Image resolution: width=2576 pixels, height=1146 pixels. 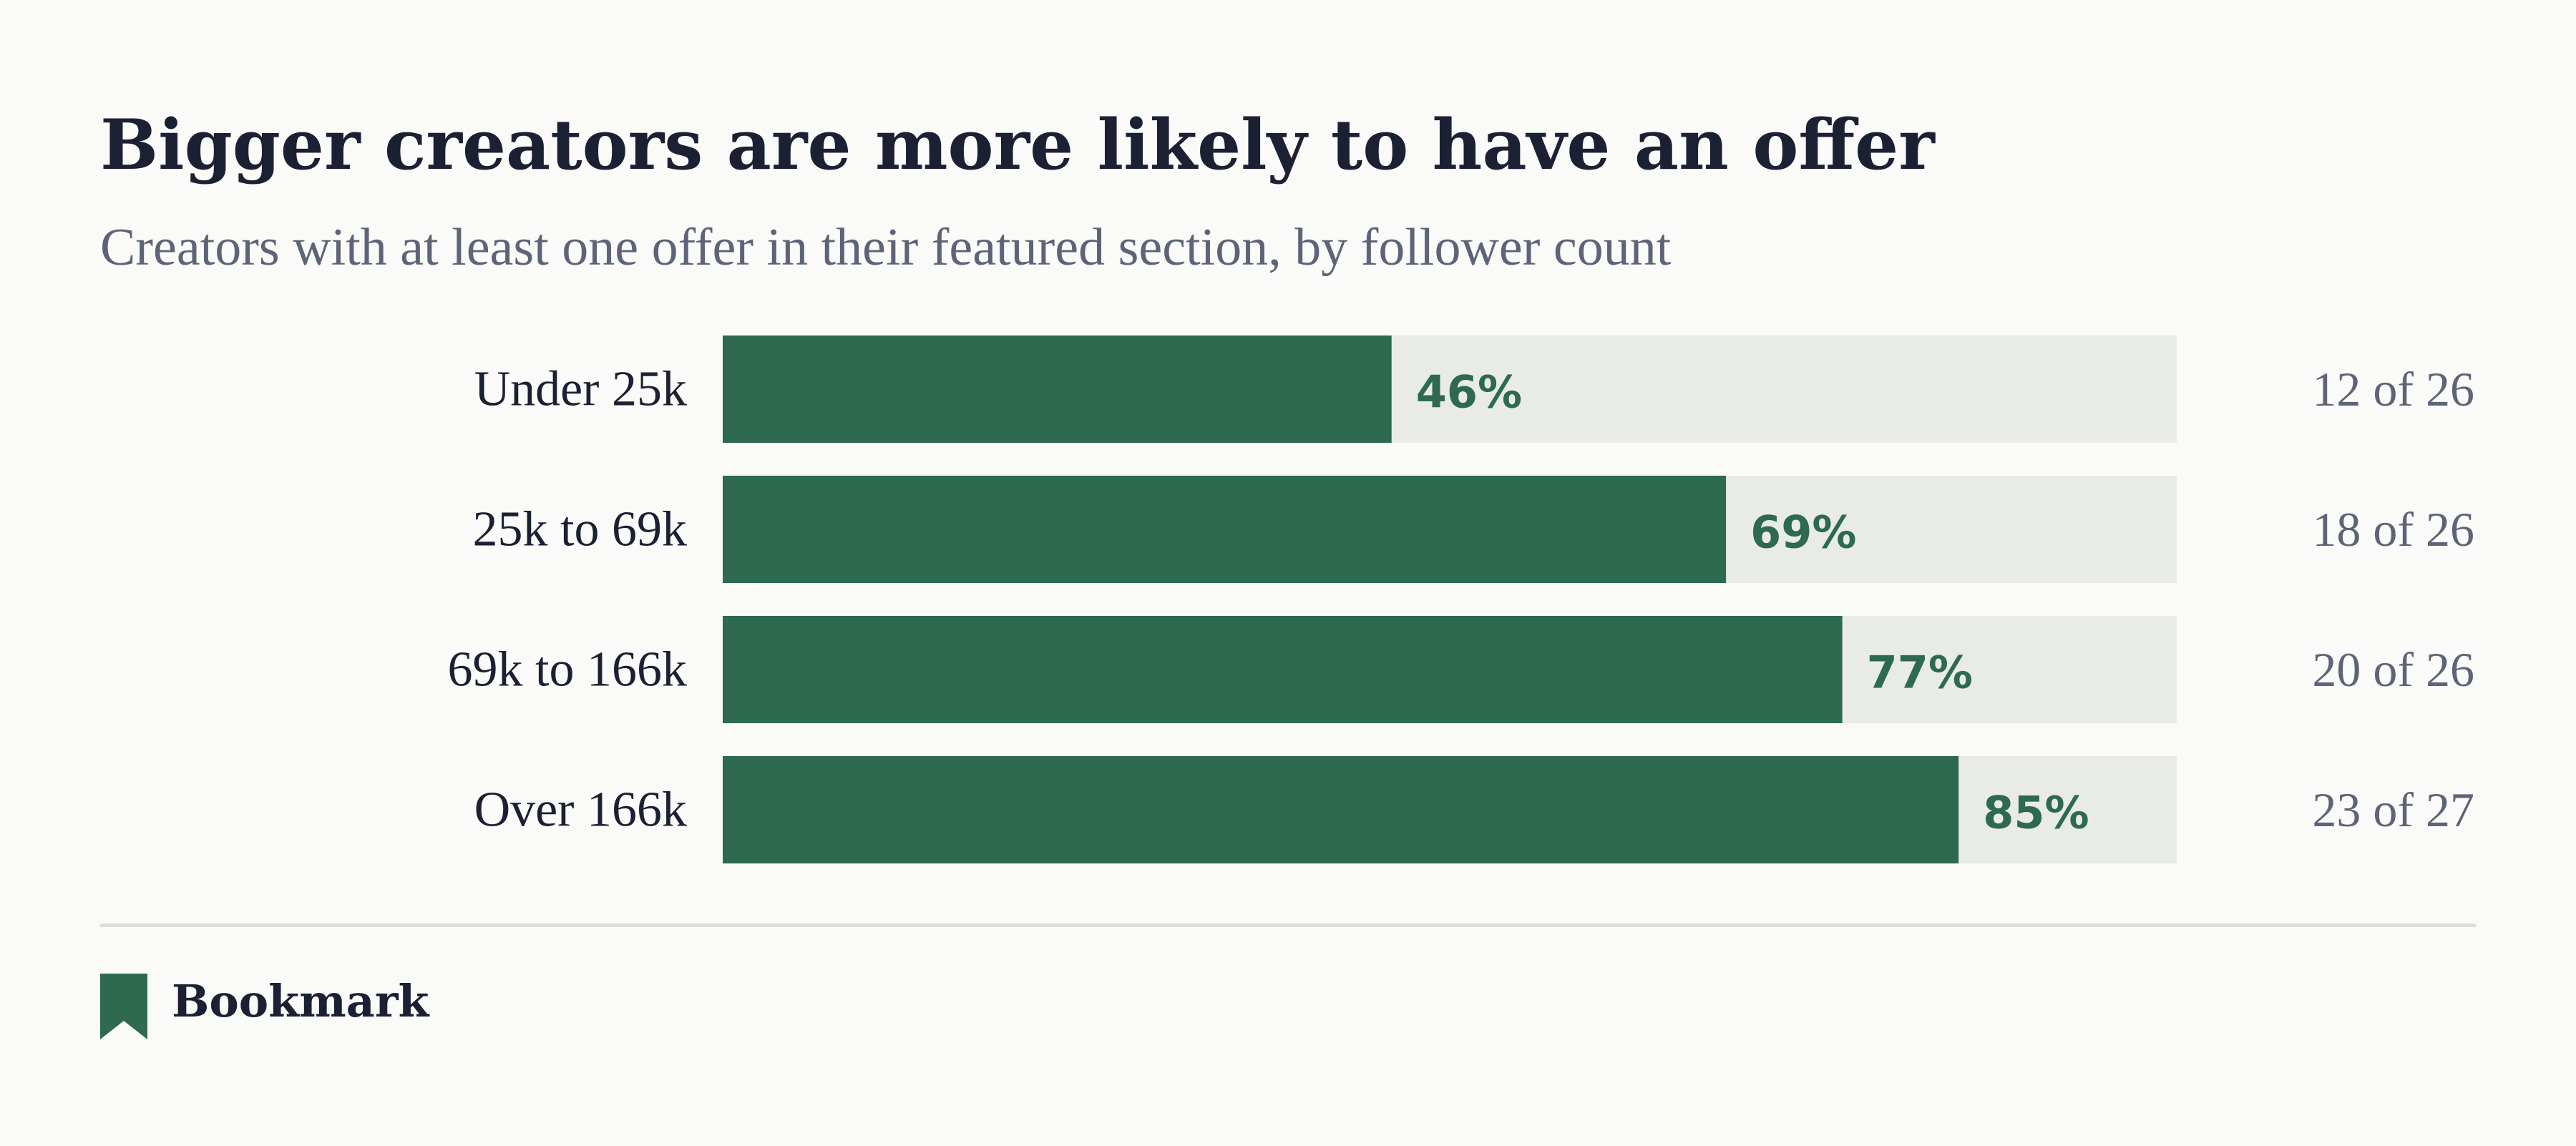 What do you see at coordinates (1920, 673) in the screenshot?
I see `value-label: 77%` at bounding box center [1920, 673].